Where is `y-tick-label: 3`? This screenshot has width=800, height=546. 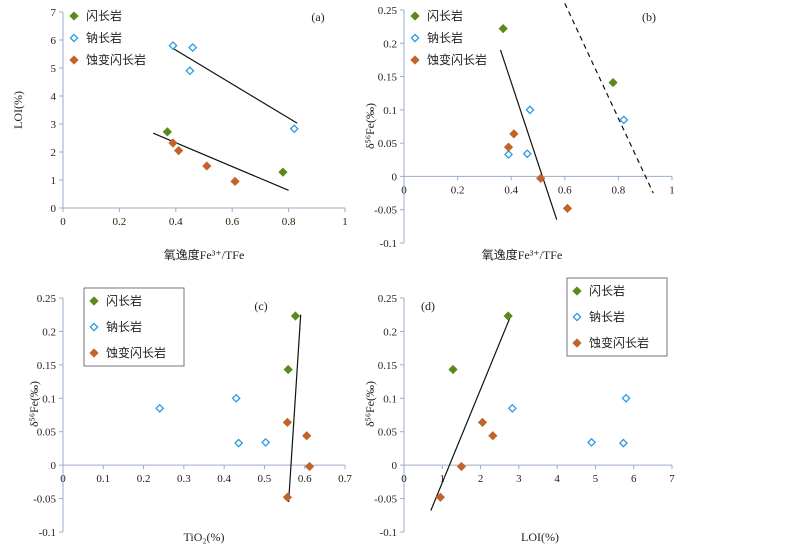
y-tick-label: 3 is located at coordinates (54, 125).